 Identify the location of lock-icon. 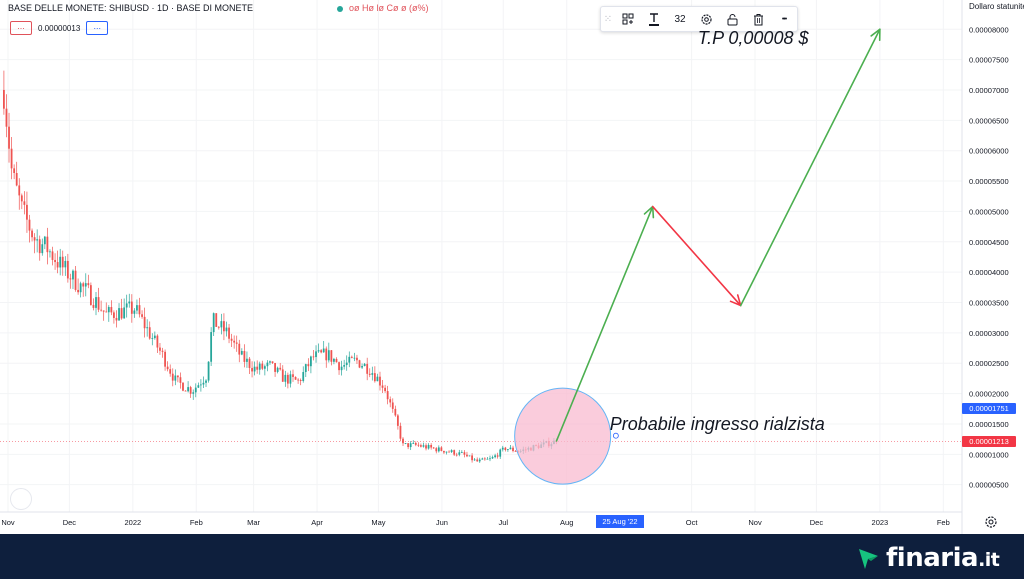
(732, 19).